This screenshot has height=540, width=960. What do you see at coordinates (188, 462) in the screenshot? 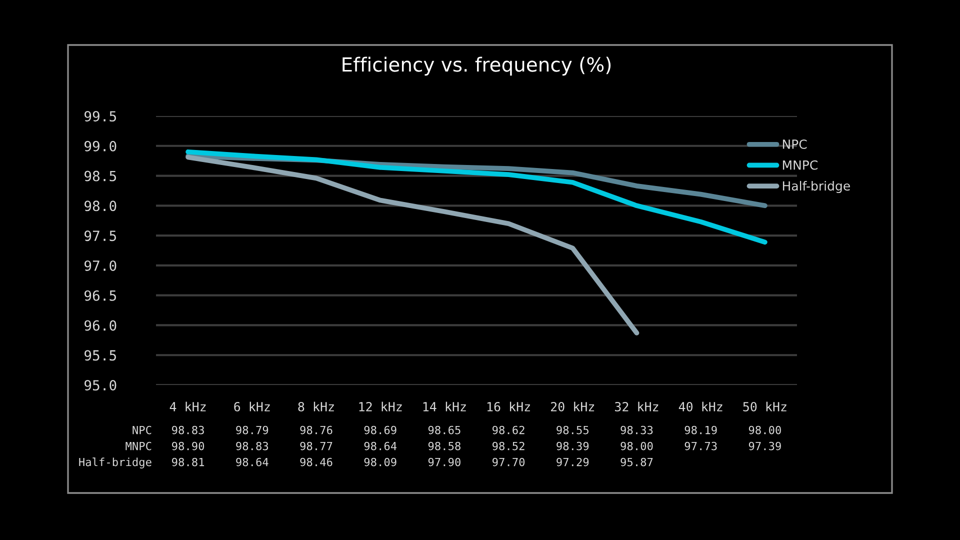
I see `data-label: 98.81` at bounding box center [188, 462].